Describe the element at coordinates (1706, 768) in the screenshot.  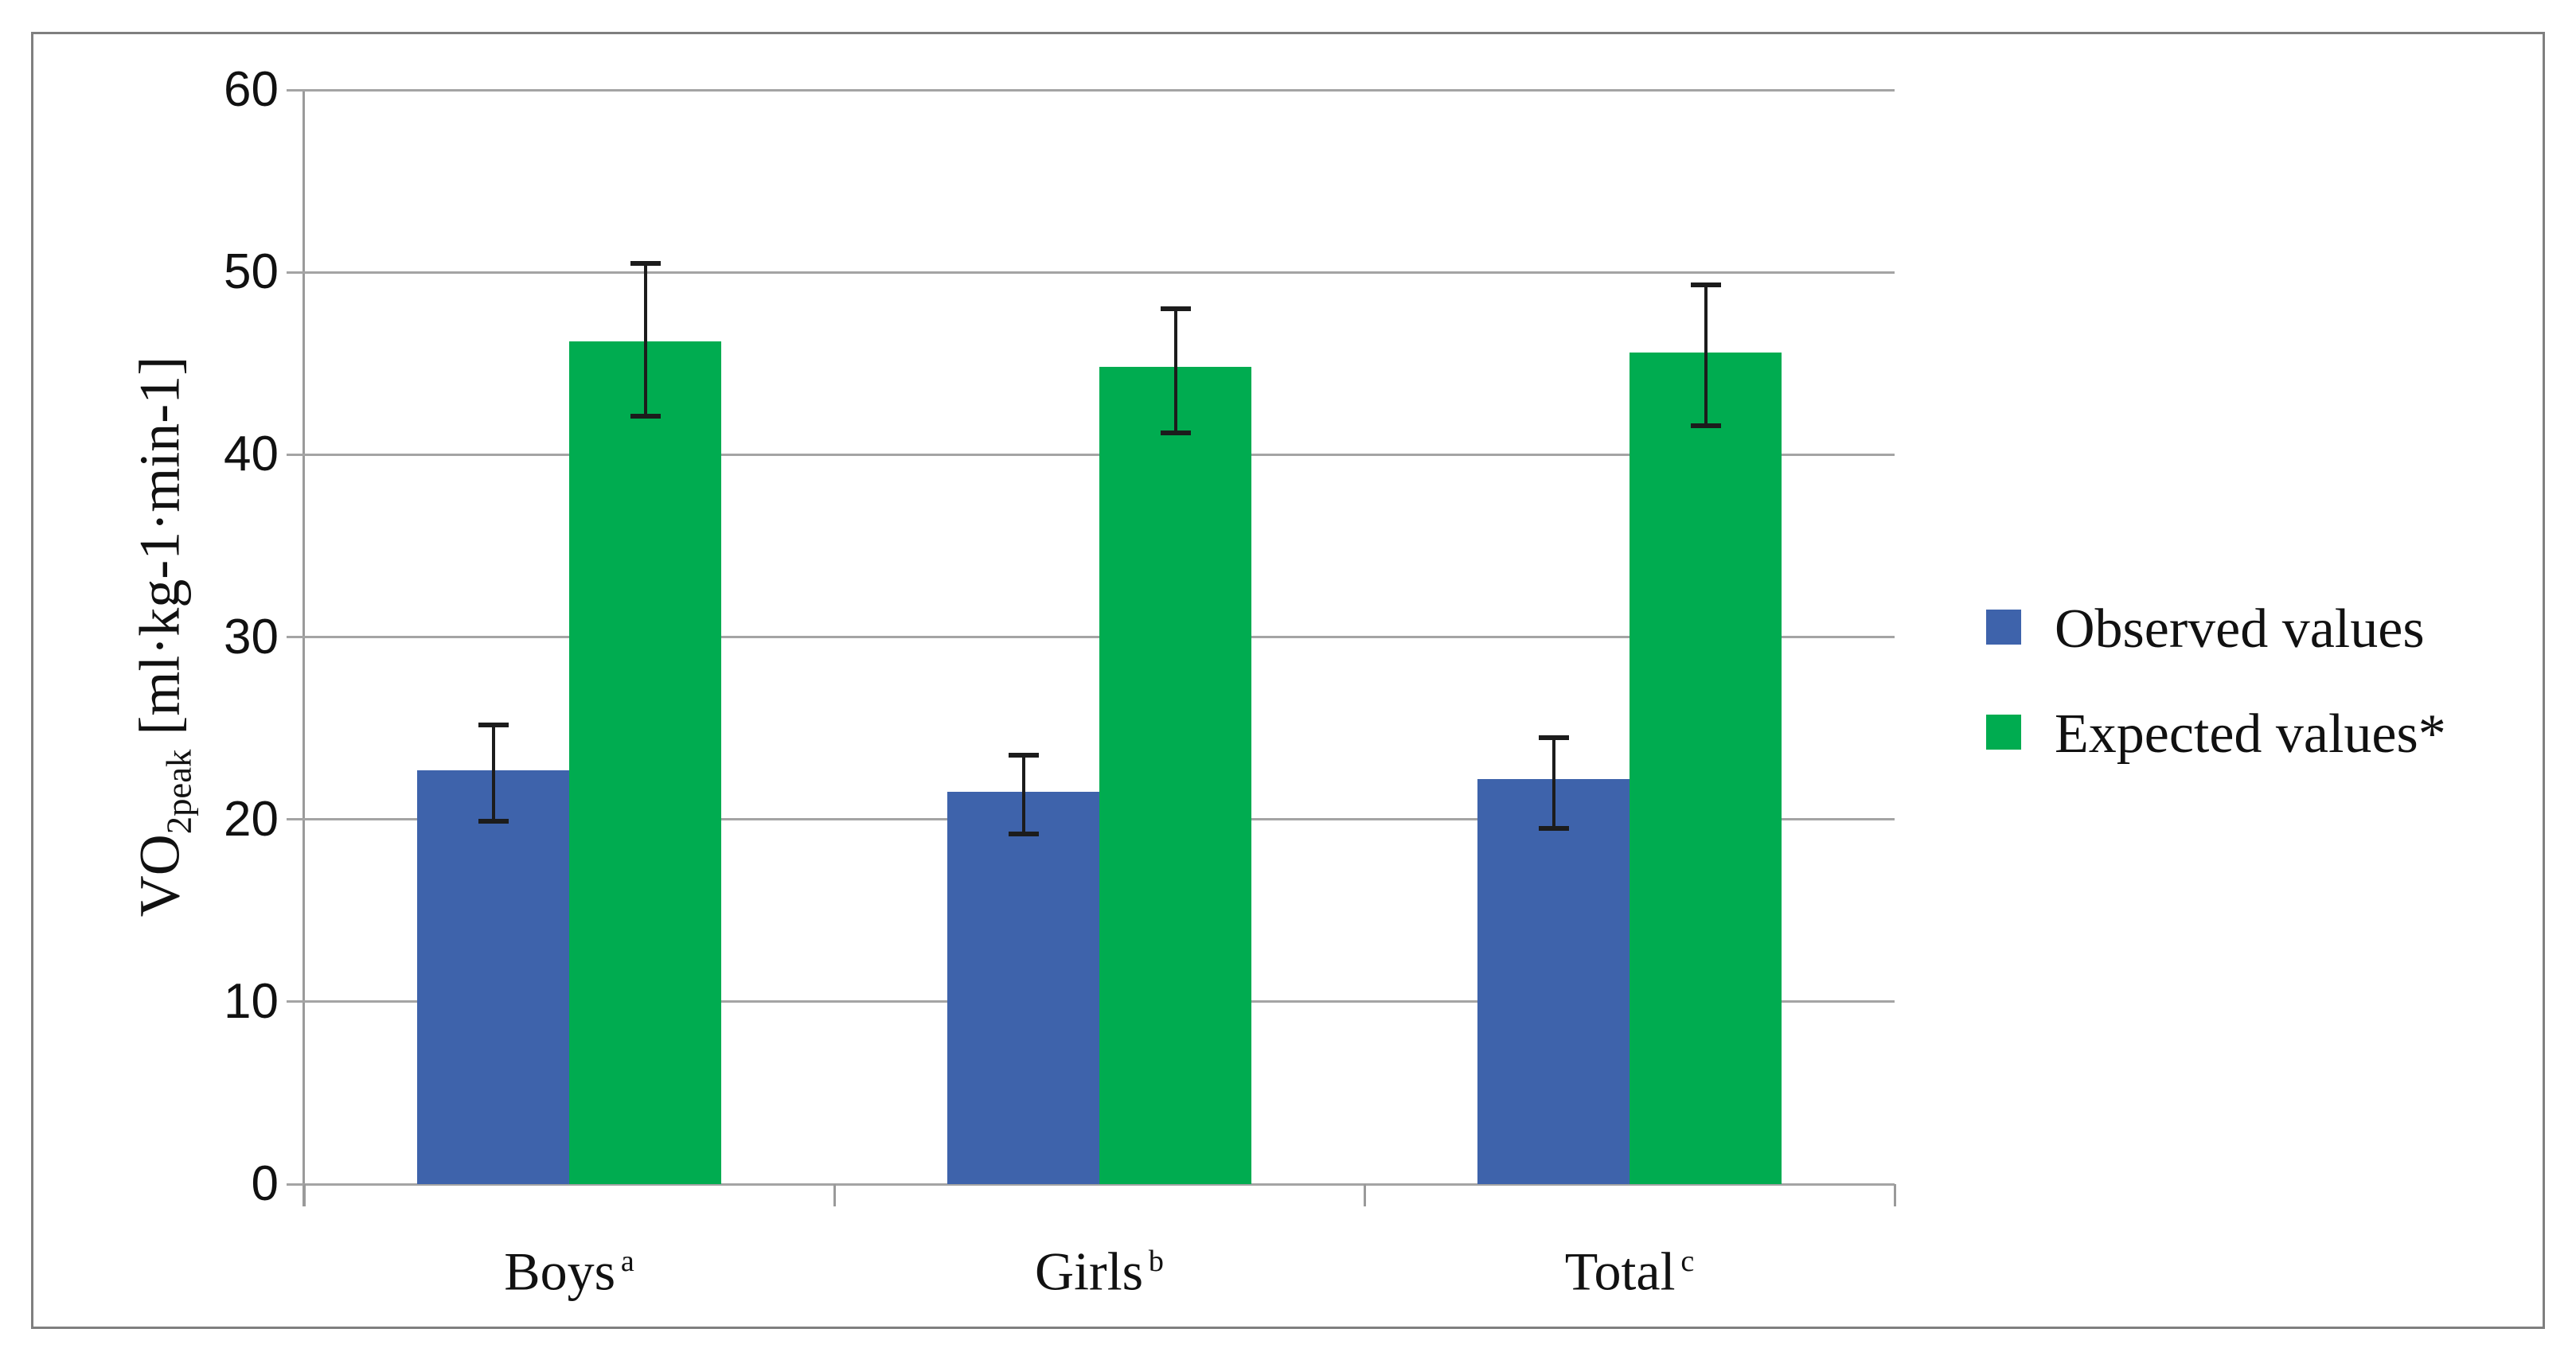
I see `bar-expected-values--total` at that location.